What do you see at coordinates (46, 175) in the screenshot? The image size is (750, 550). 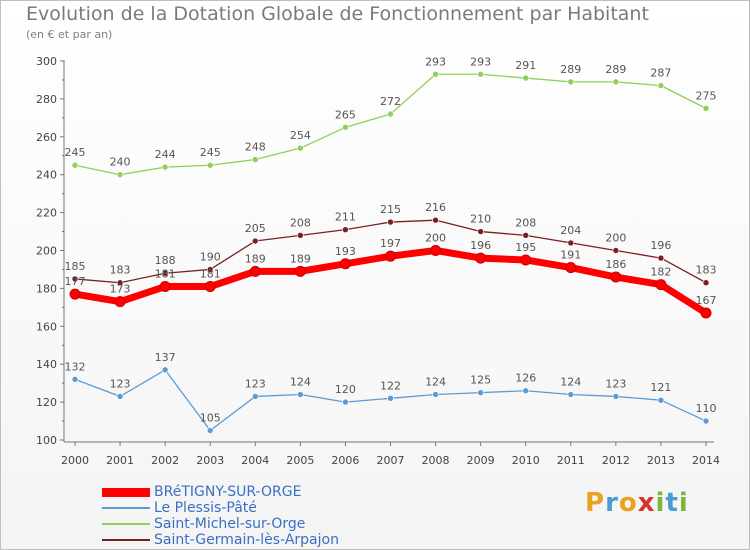 I see `y-tick-label: 240` at bounding box center [46, 175].